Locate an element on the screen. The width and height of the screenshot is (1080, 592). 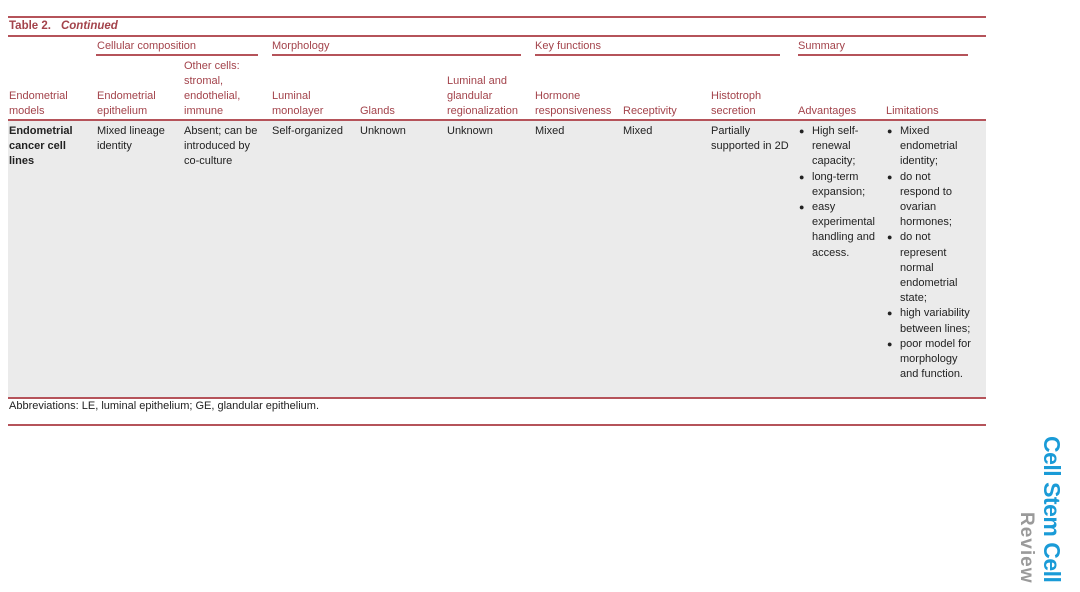
cell-histotroph: Partially supported in 2D is located at coordinates (750, 139).